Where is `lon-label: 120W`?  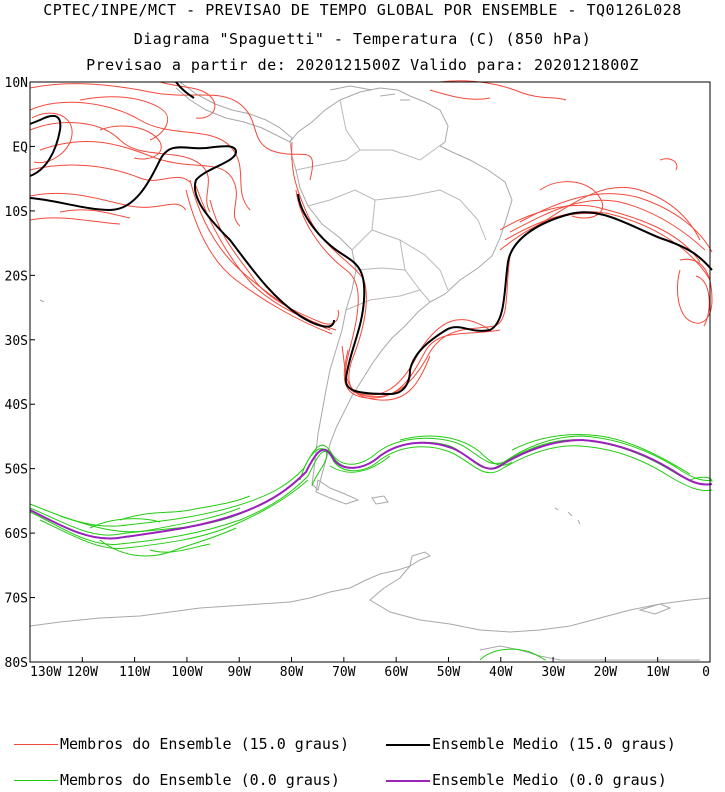 lon-label: 120W is located at coordinates (82, 672).